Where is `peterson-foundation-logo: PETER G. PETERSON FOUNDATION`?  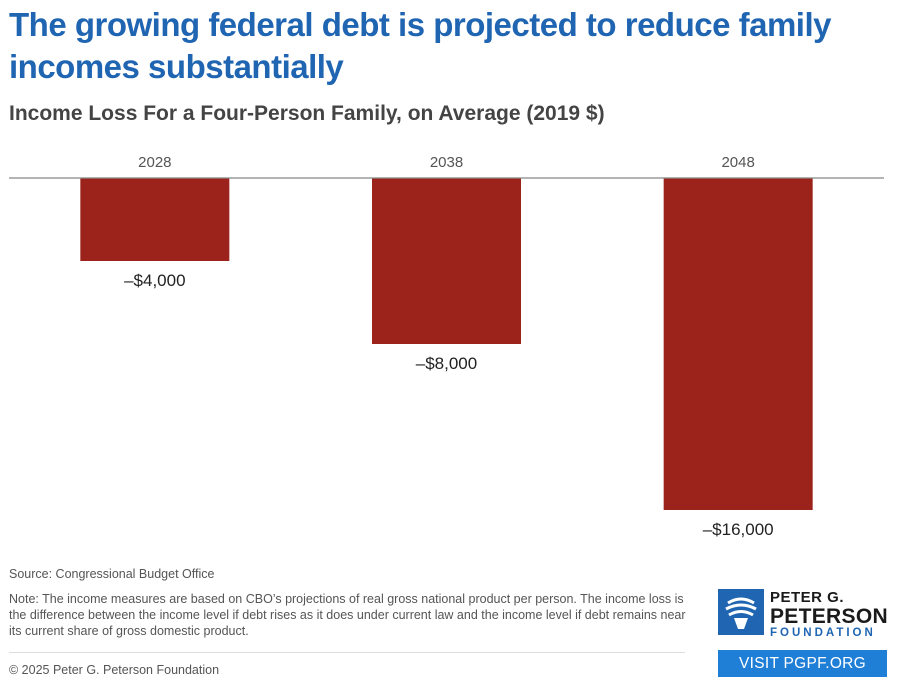 peterson-foundation-logo: PETER G. PETERSON FOUNDATION is located at coordinates (803, 614).